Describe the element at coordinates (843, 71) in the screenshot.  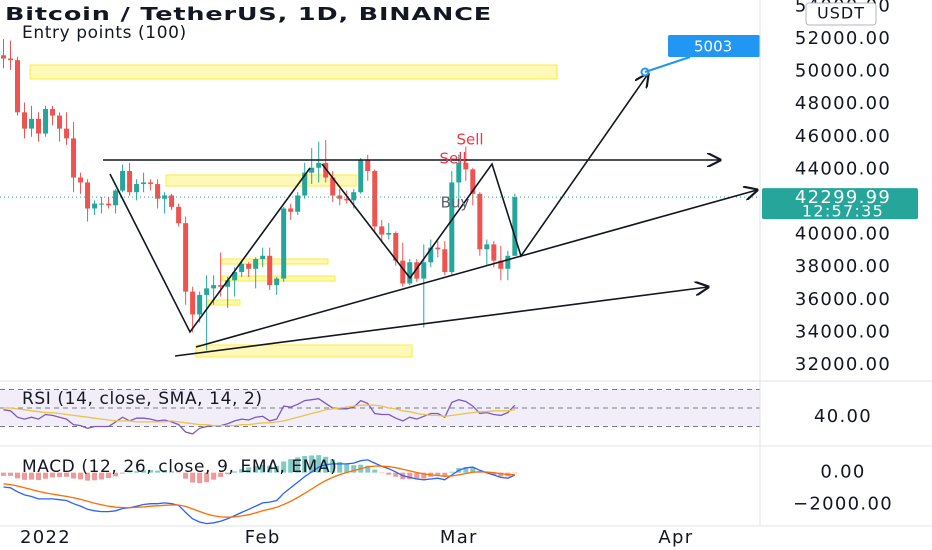
I see `y-tick-label: 50000.00` at that location.